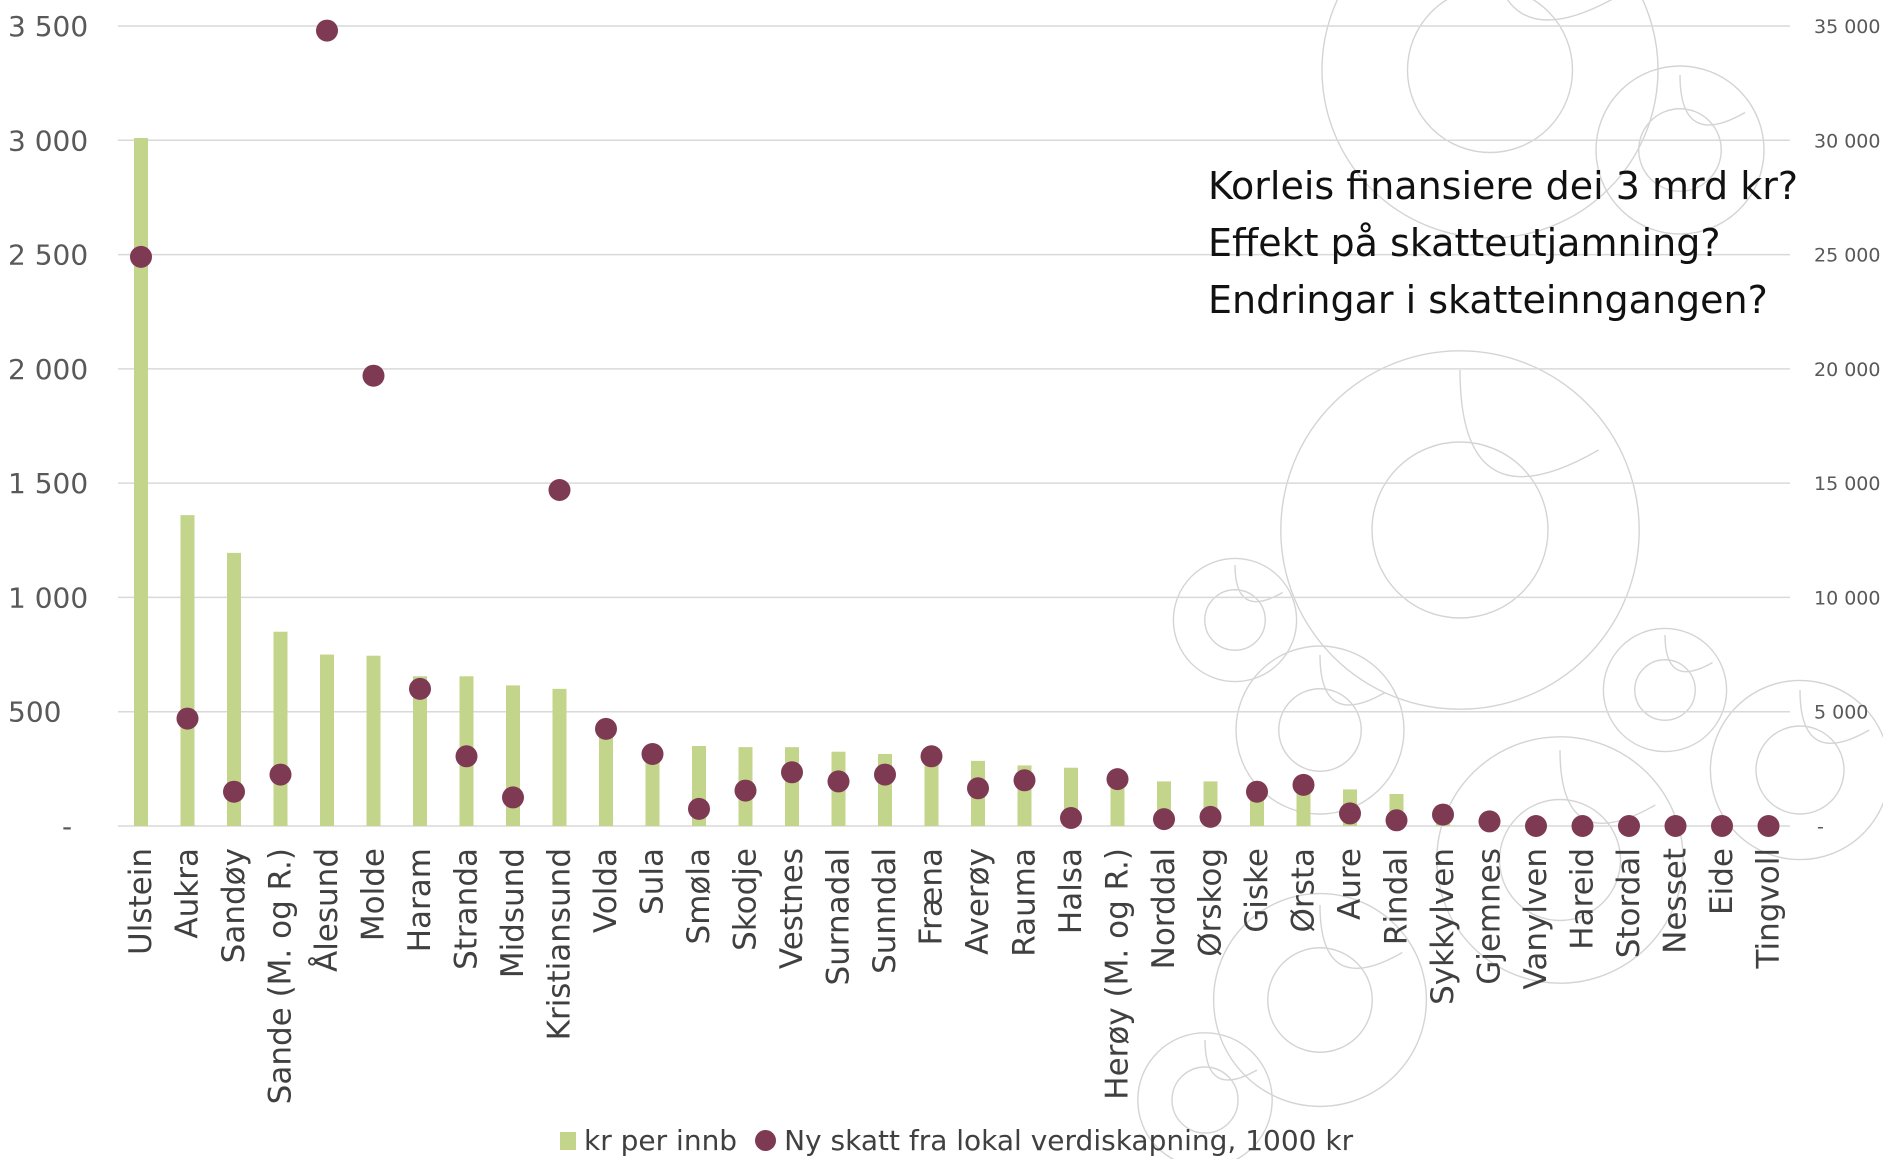  I want to click on dot-Sykkylven, so click(1443, 814).